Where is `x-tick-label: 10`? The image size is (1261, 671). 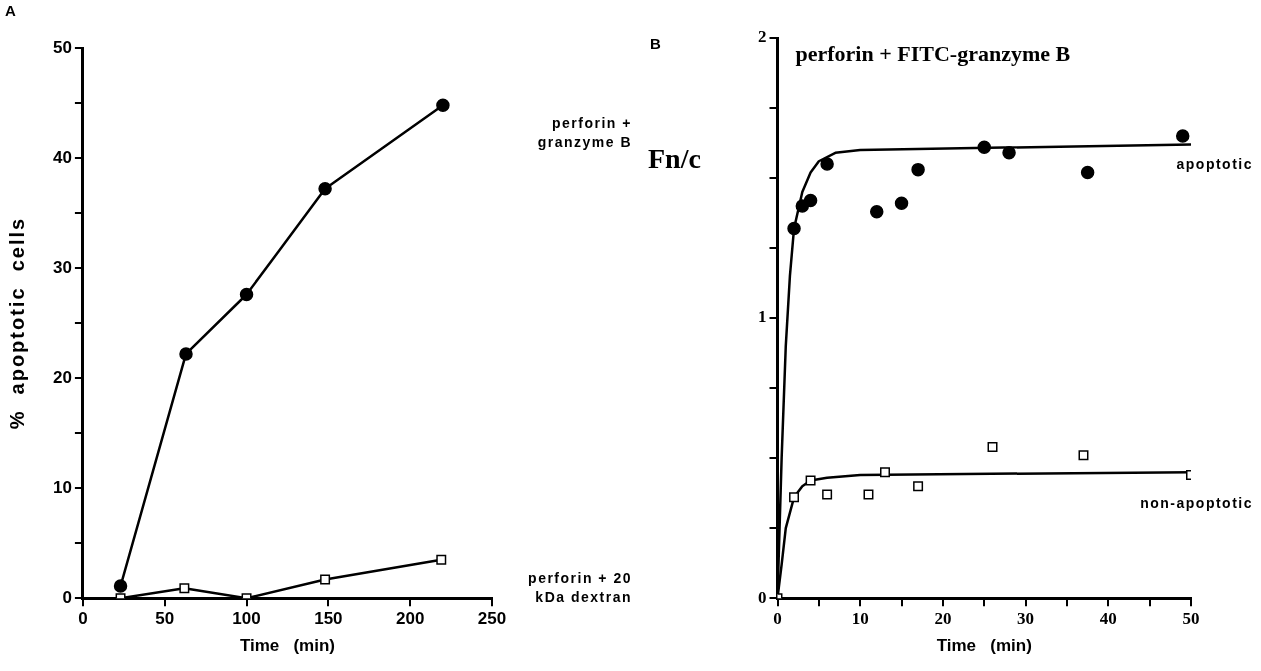
x-tick-label: 10 is located at coordinates (860, 618).